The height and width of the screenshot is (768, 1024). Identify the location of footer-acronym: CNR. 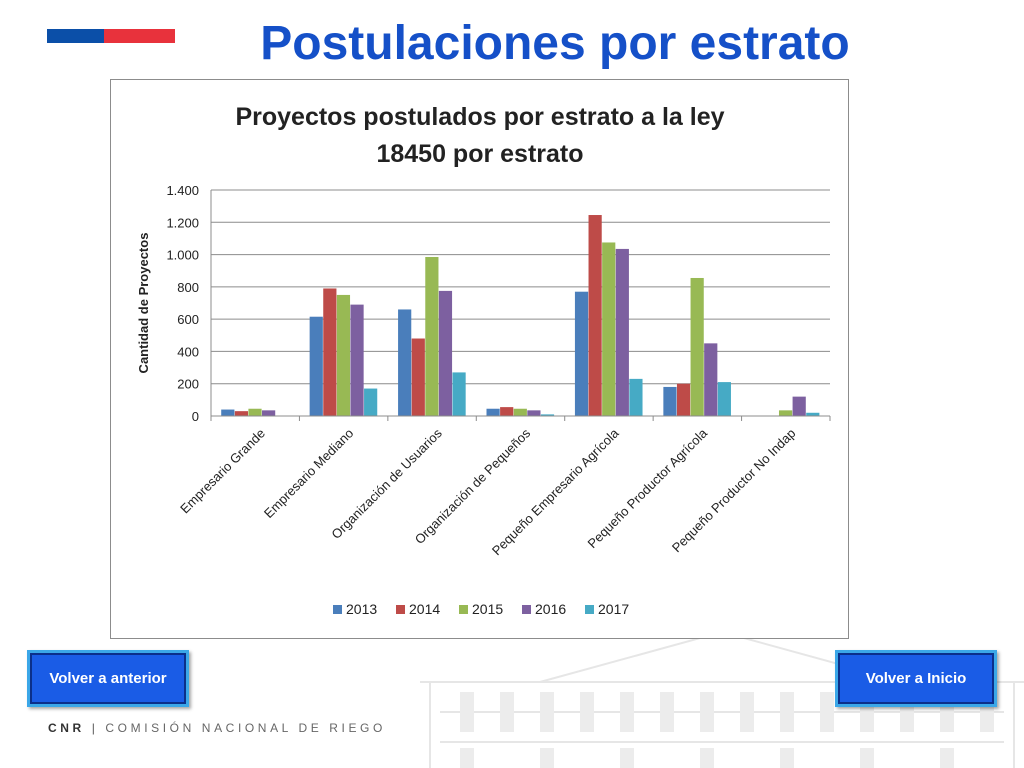
(66, 728).